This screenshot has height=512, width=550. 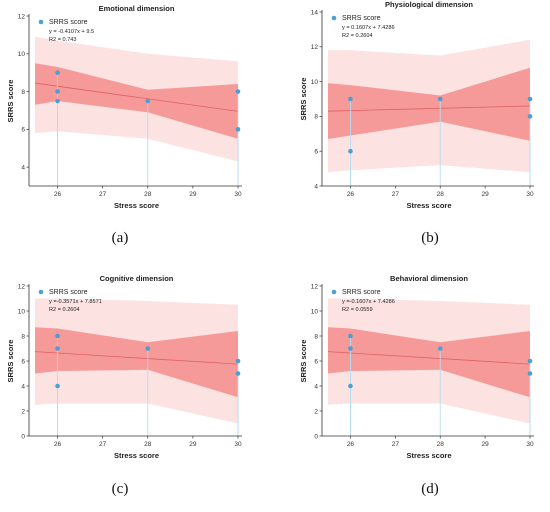 What do you see at coordinates (430, 489) in the screenshot?
I see `panel-label: (d)` at bounding box center [430, 489].